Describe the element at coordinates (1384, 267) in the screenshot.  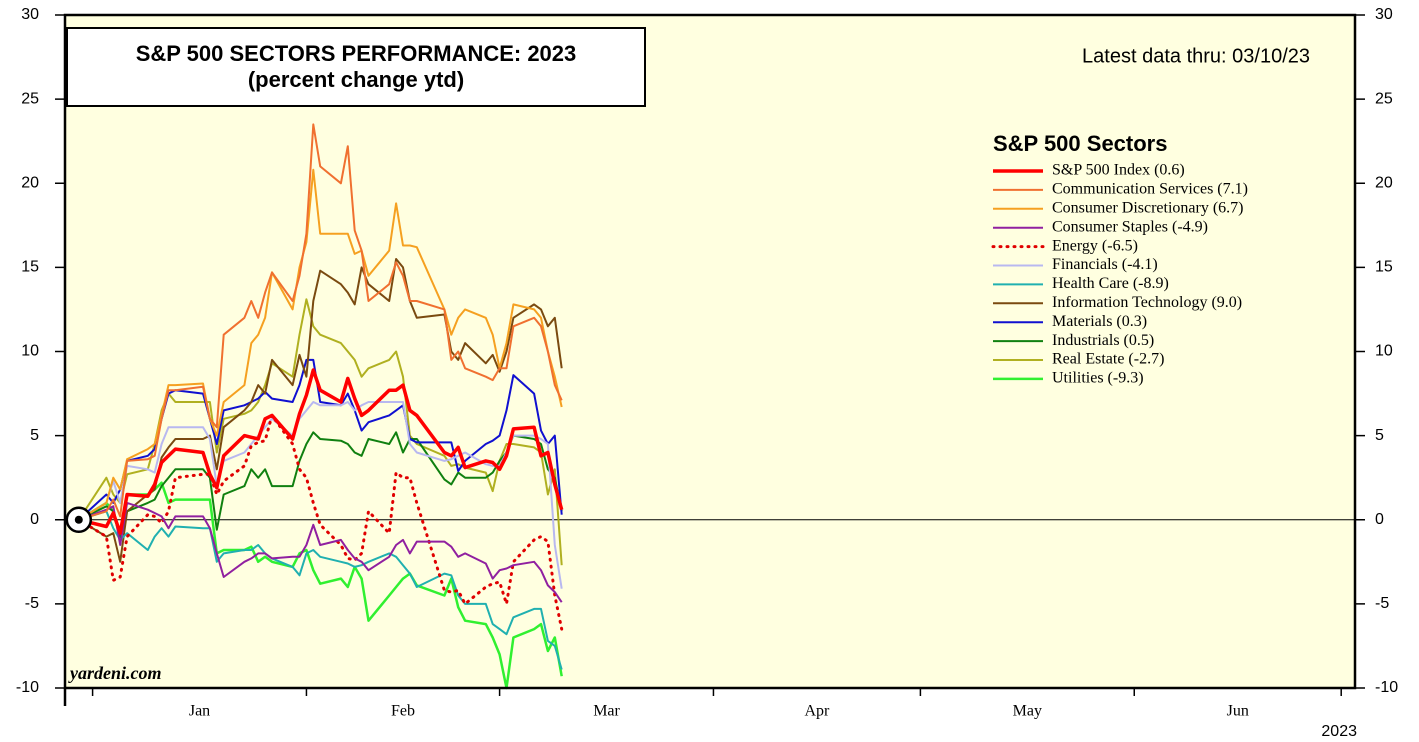
I see `y2-tick-label: 15` at that location.